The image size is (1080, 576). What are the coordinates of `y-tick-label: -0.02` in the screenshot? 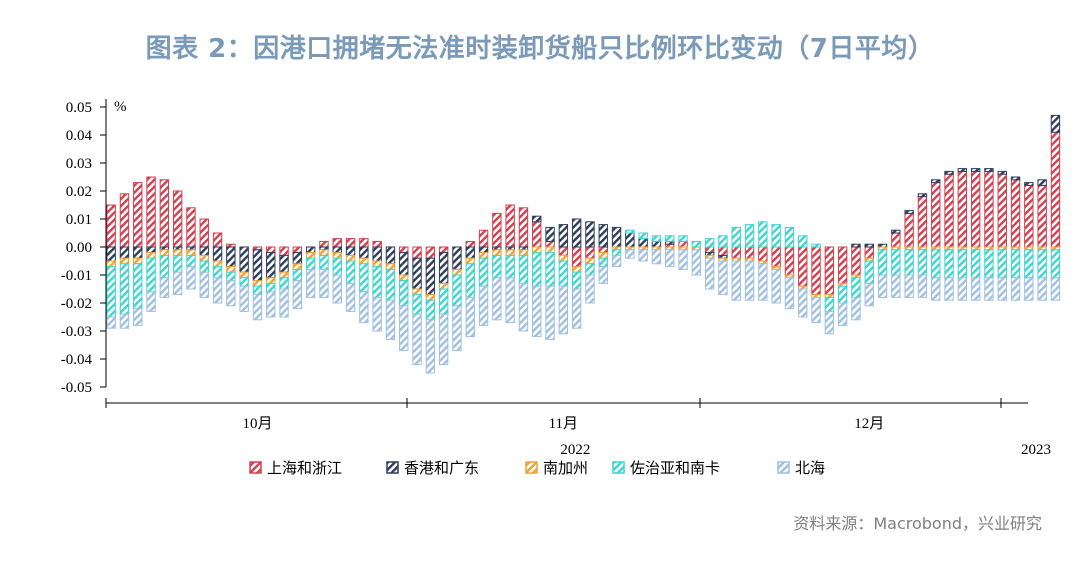 It's located at (76, 304).